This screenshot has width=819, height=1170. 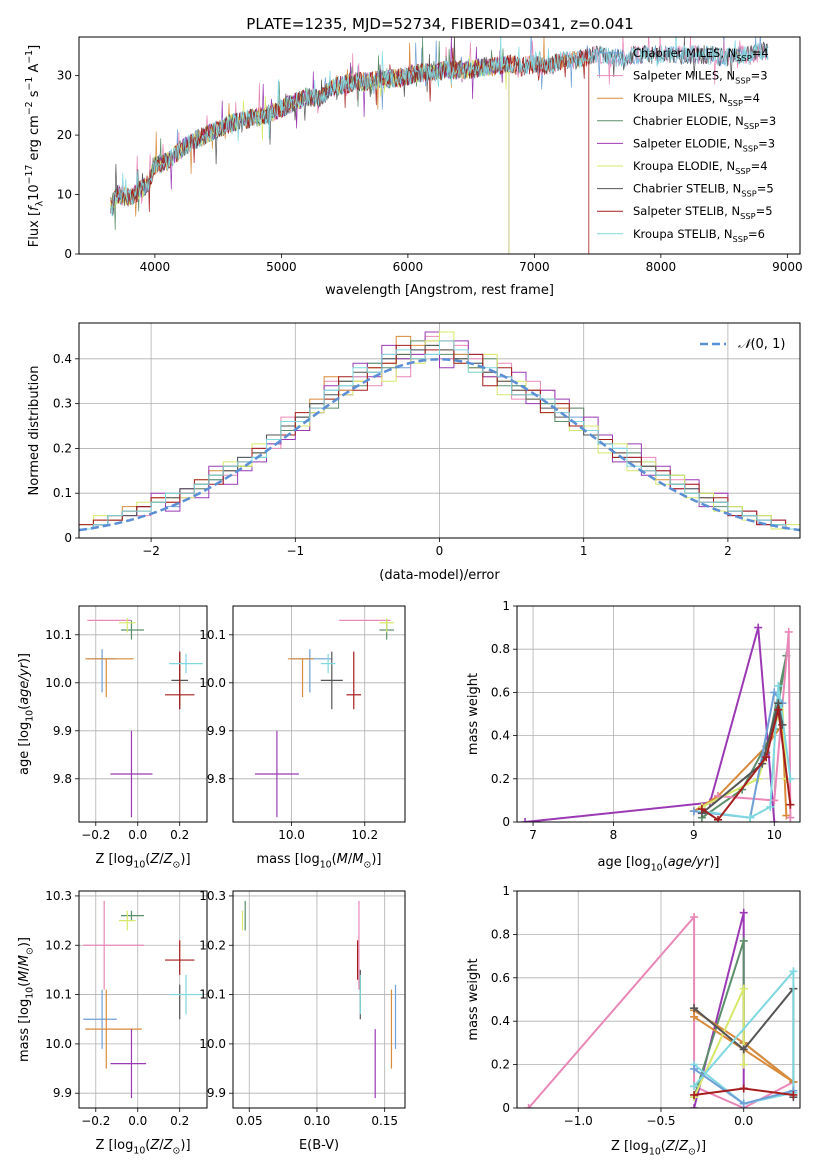 What do you see at coordinates (132, 630) in the screenshot?
I see `errorbar-point-chabrier_elodie` at bounding box center [132, 630].